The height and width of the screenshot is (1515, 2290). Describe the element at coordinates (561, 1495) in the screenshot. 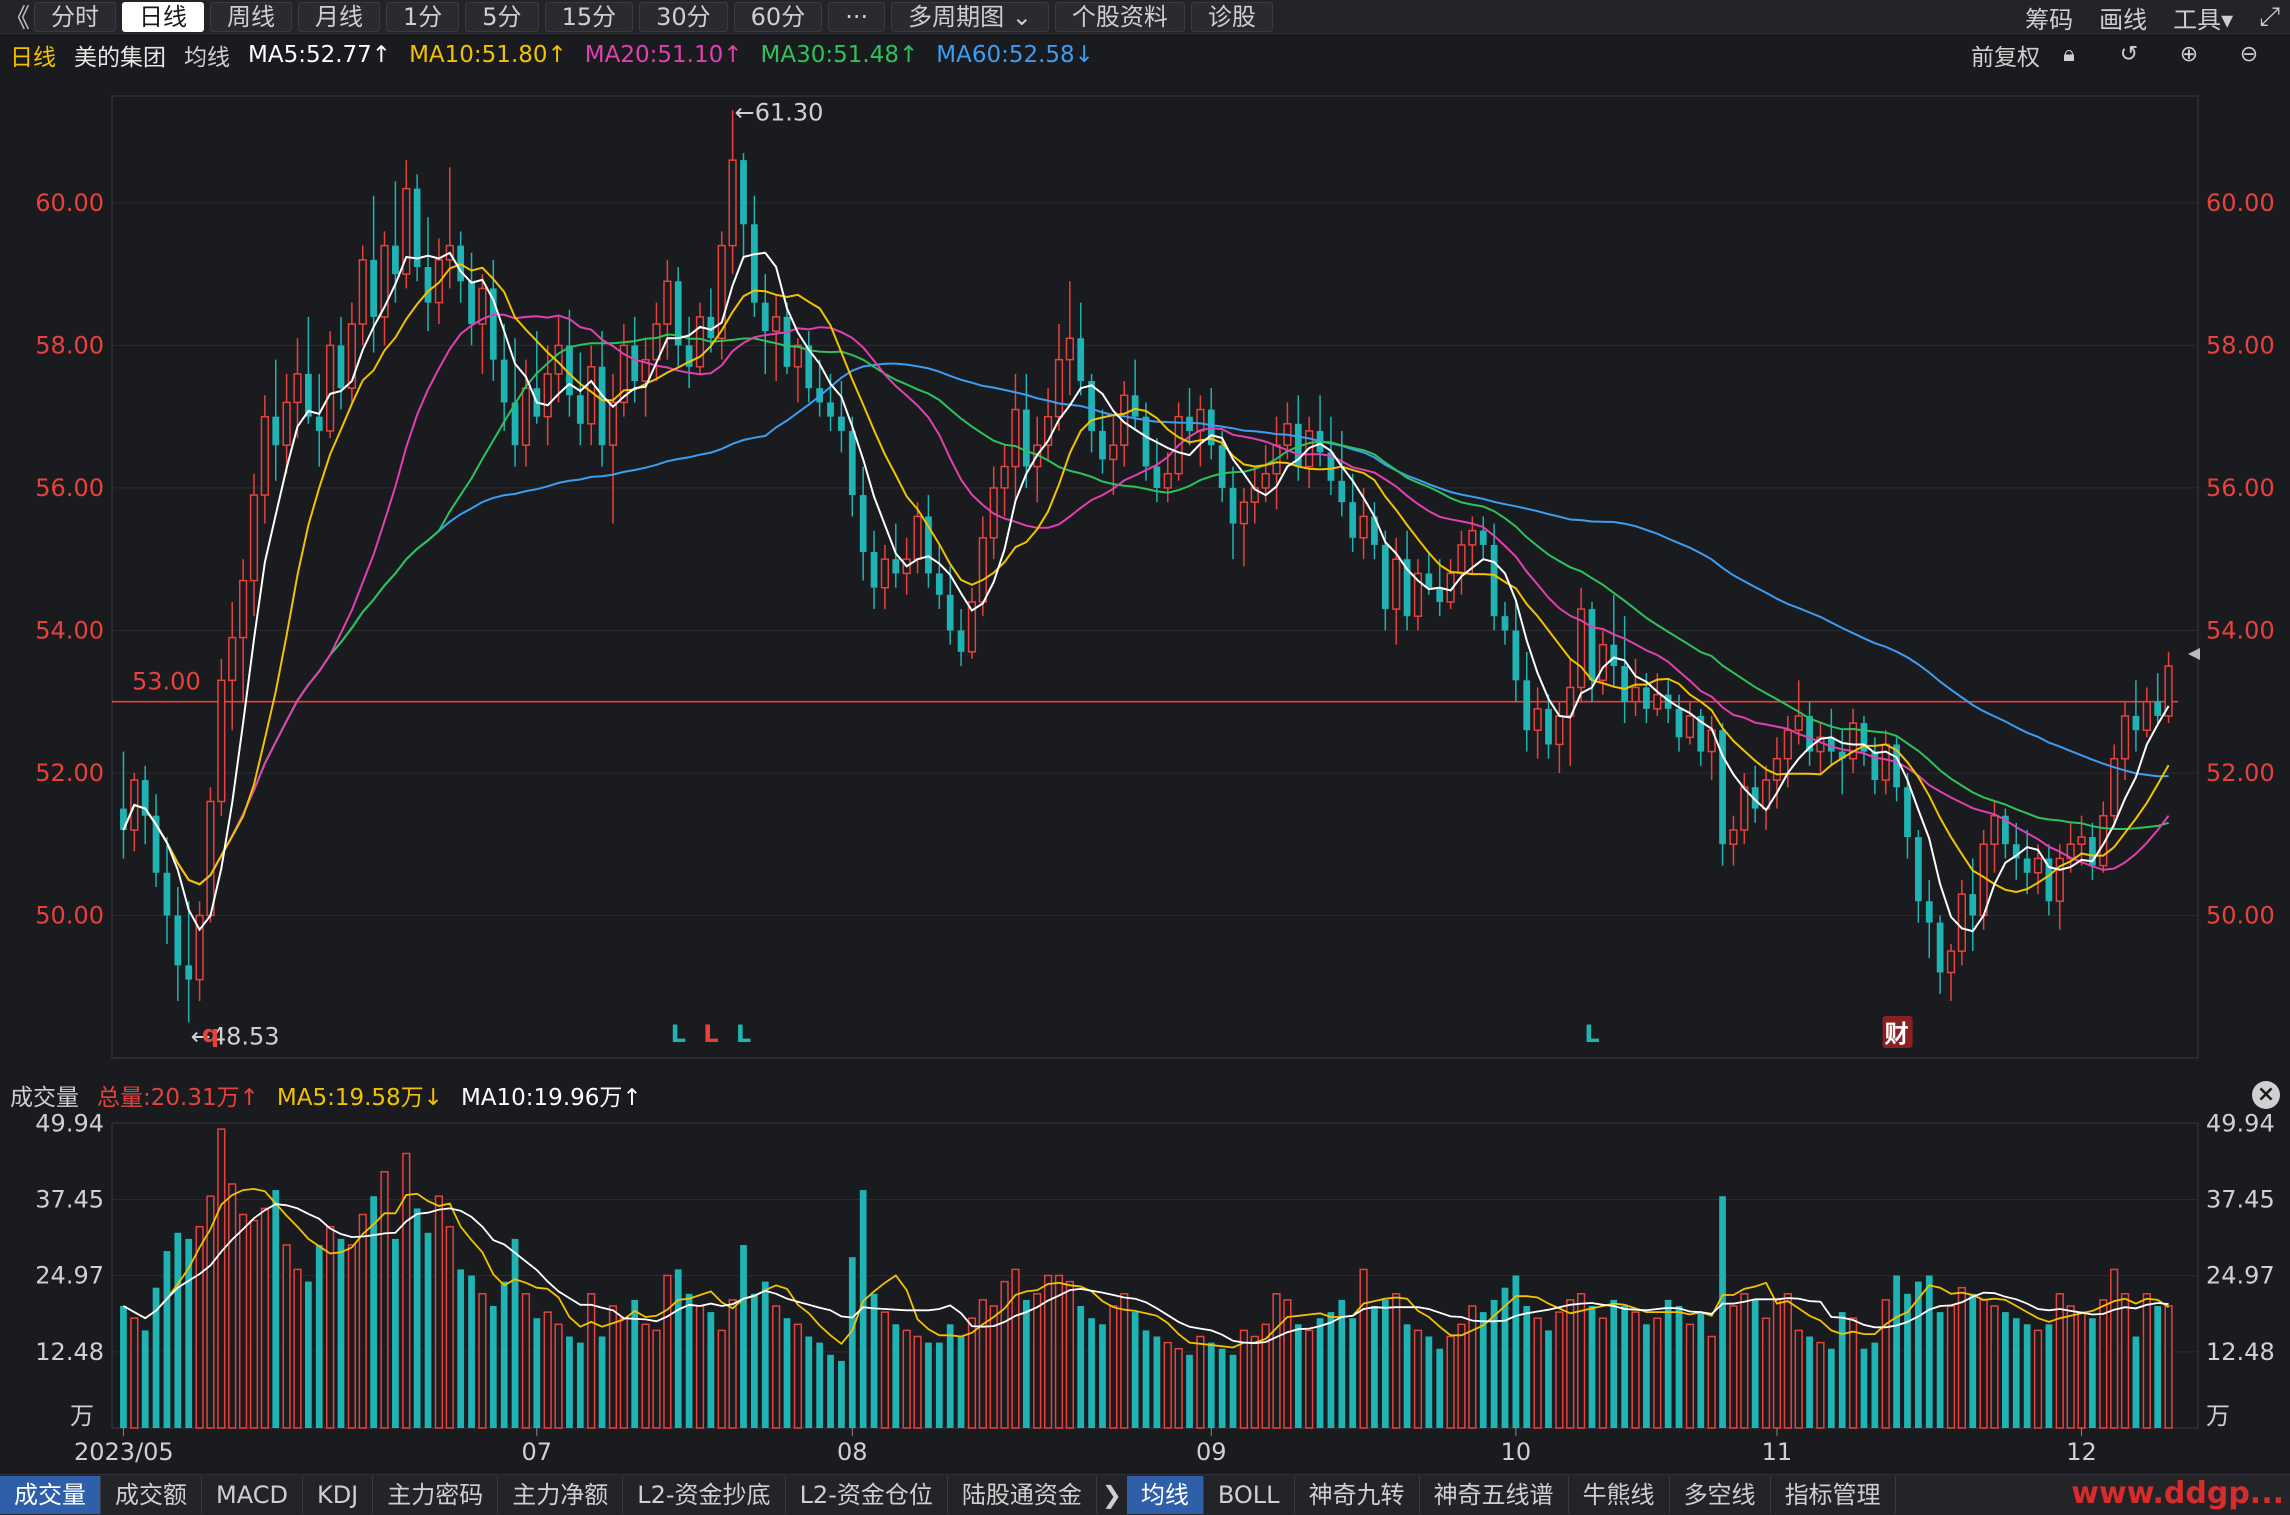

I see `indicator-tab-5: 主力净额` at that location.